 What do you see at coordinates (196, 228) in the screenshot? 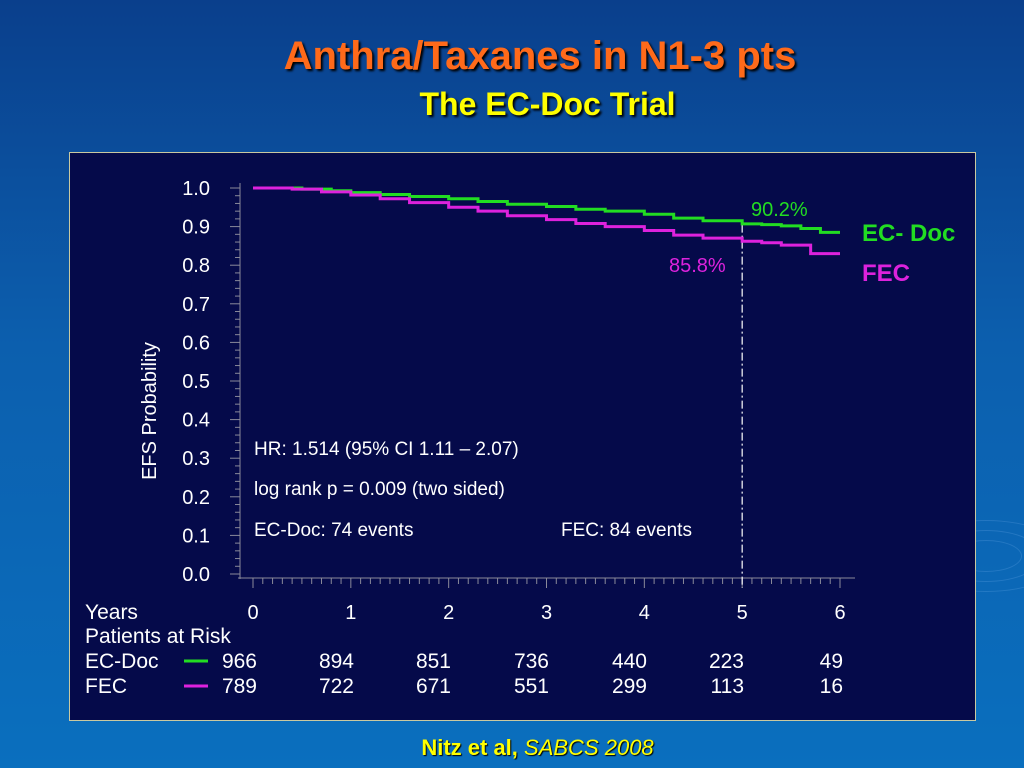
I see `y-tick-label: 0.9` at bounding box center [196, 228].